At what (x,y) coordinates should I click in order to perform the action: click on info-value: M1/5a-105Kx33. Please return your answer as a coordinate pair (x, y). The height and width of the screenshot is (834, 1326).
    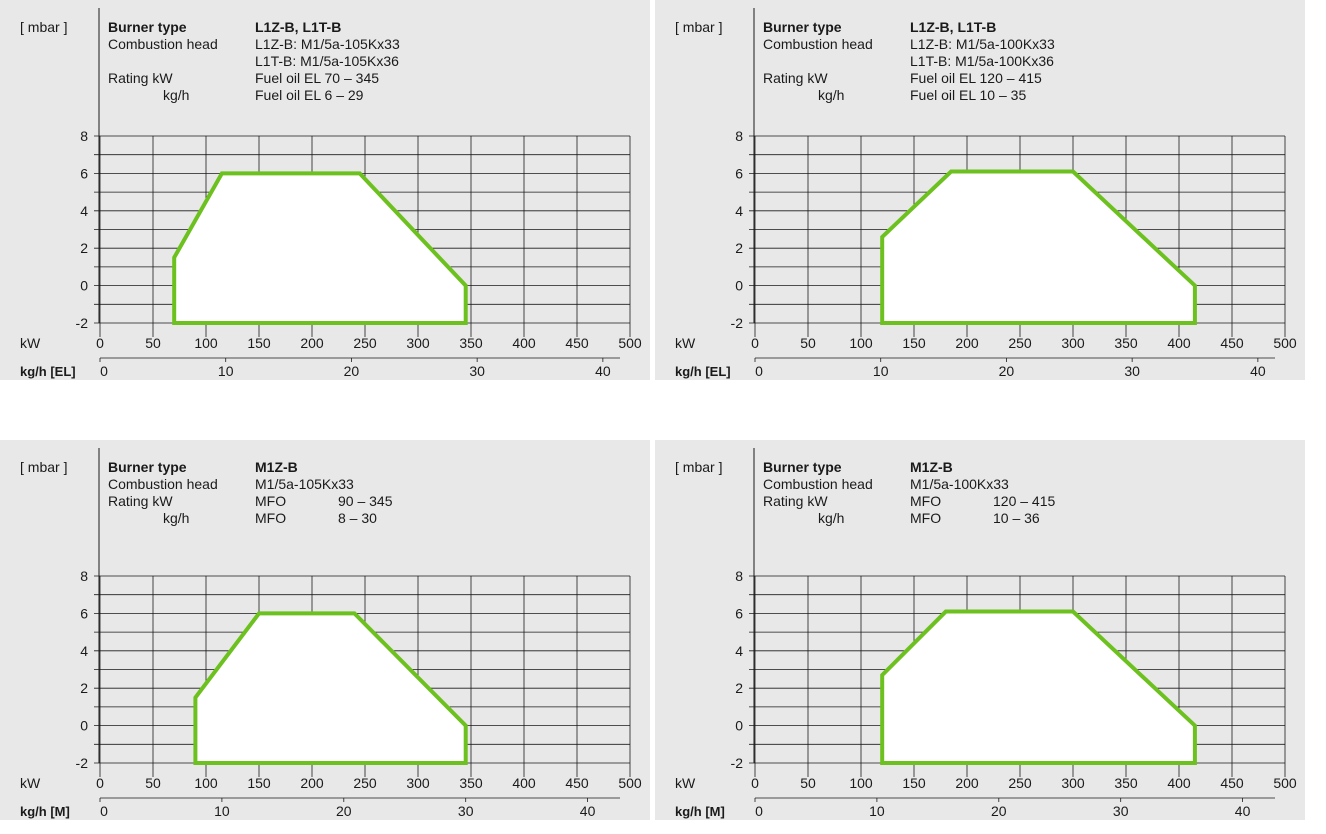
    Looking at the image, I should click on (304, 484).